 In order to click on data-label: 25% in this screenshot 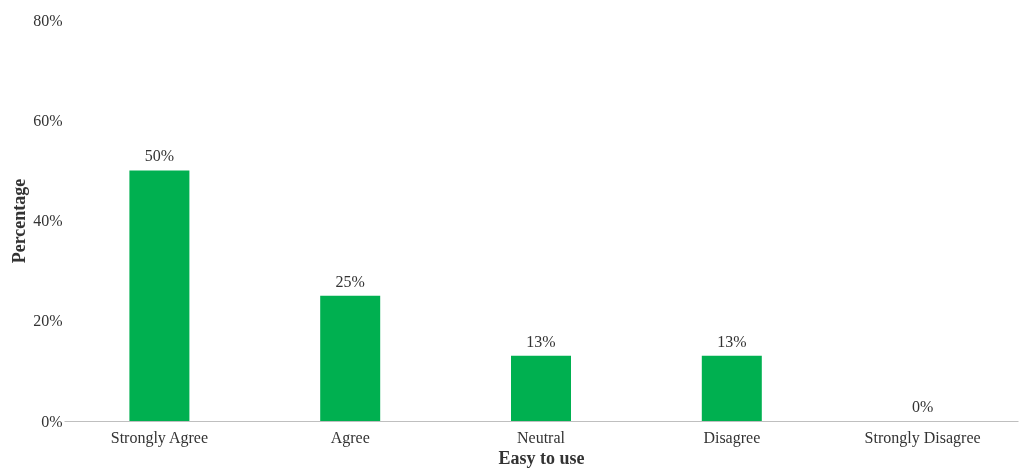, I will do `click(350, 281)`.